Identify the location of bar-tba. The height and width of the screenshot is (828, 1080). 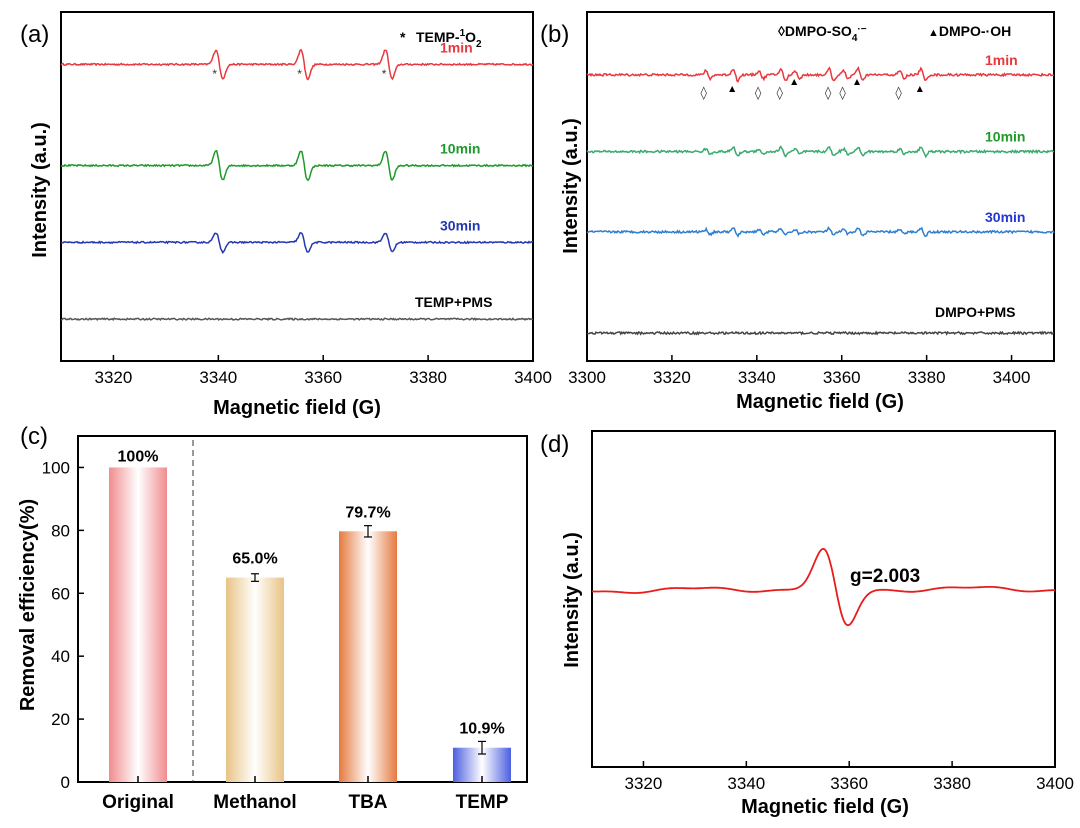
(368, 656).